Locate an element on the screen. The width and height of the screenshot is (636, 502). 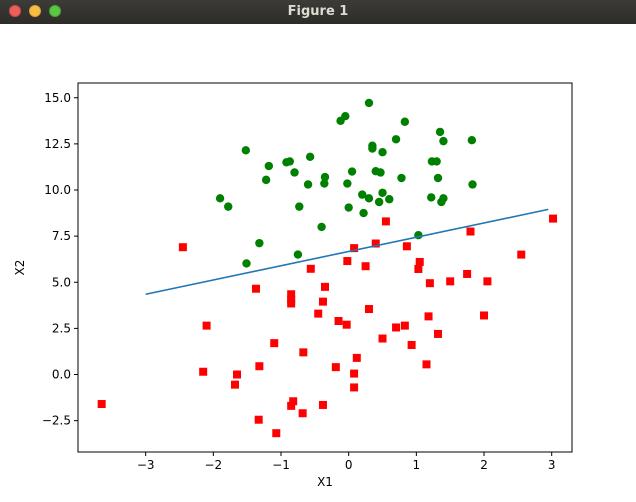
y-tick-label: 7.5 is located at coordinates (61, 236).